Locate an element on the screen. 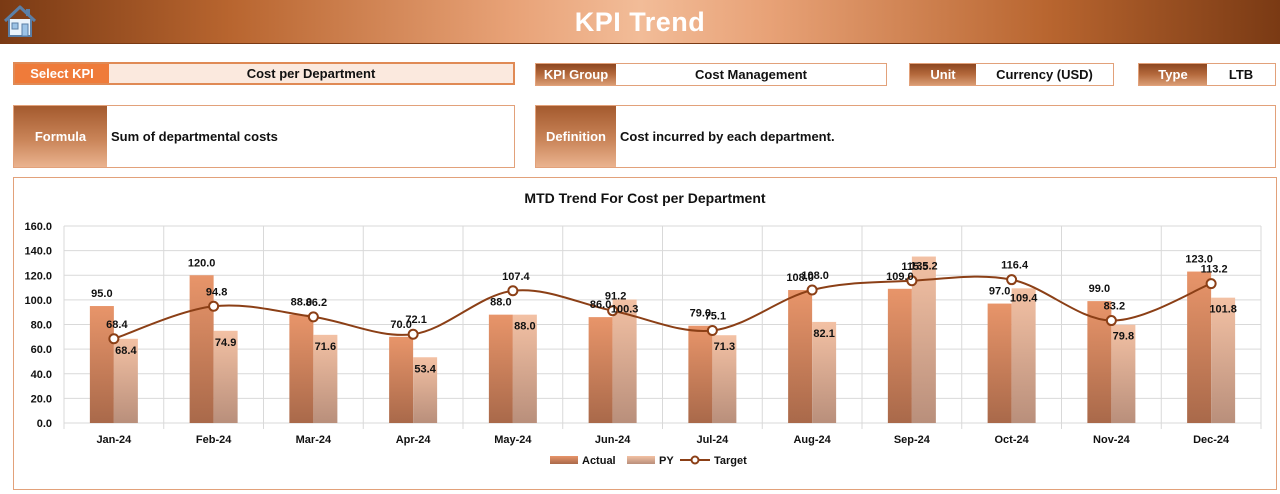  definition-label: Definition is located at coordinates (576, 136).